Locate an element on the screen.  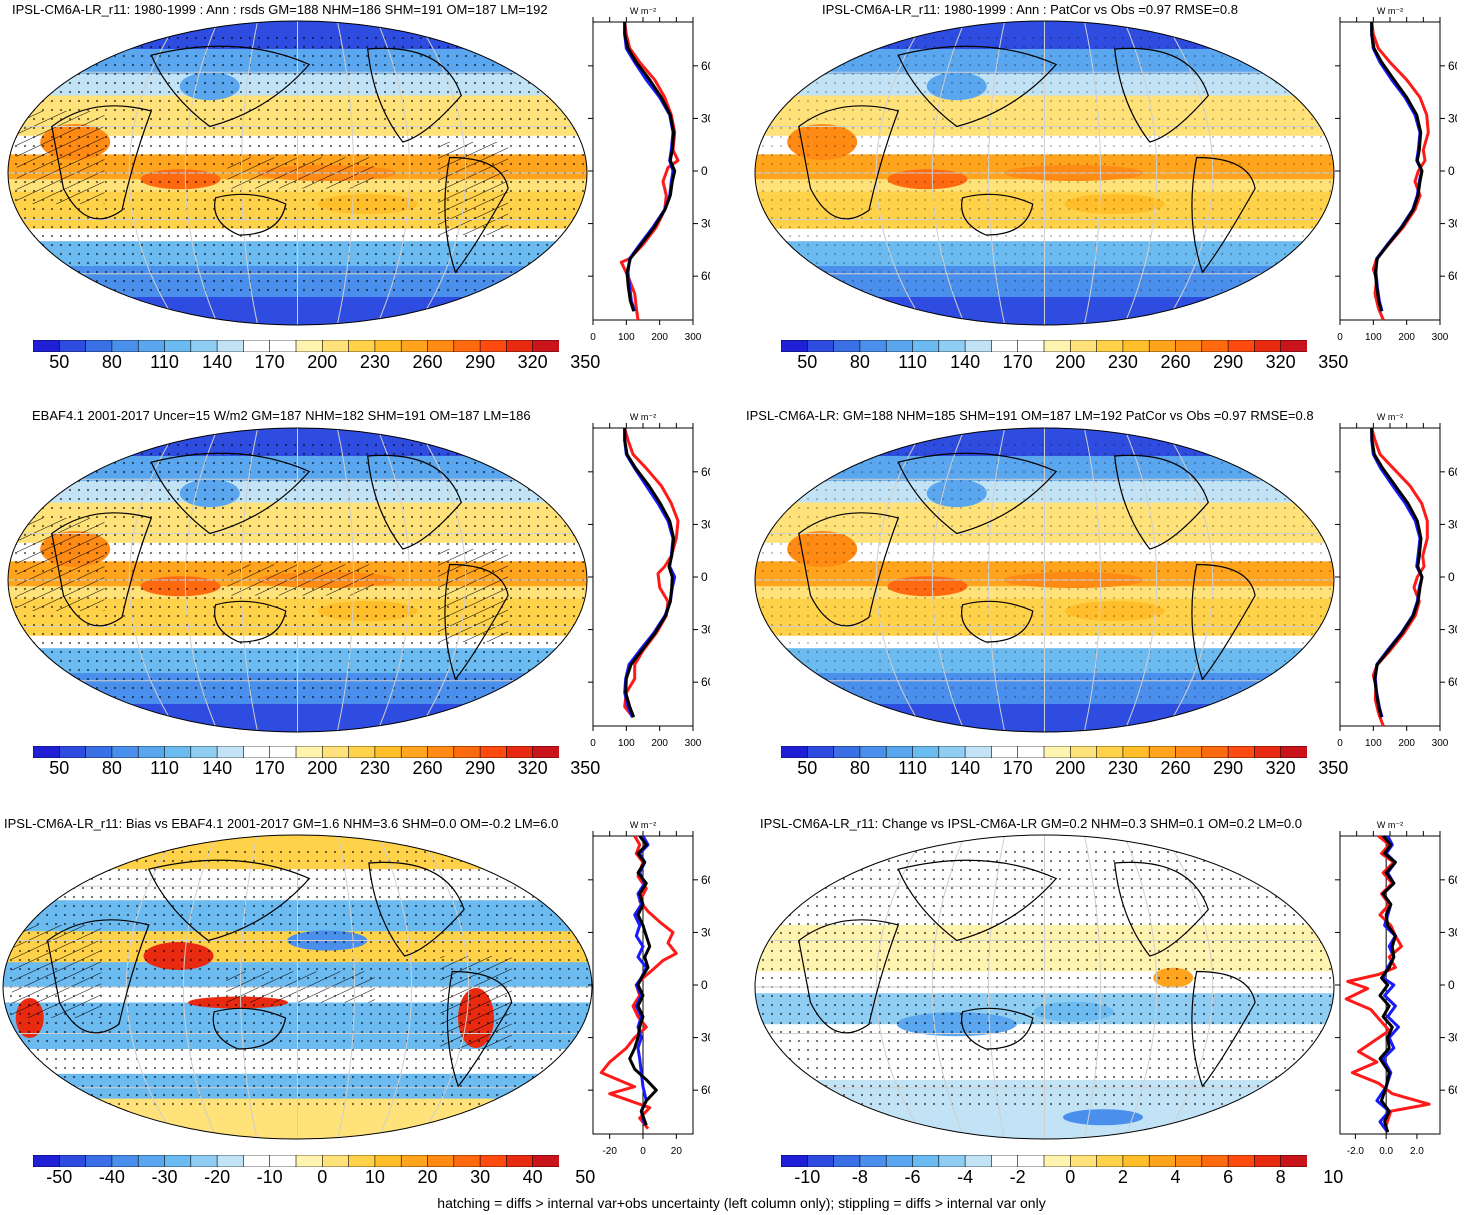
profile-x-label: 300 is located at coordinates (1440, 743).